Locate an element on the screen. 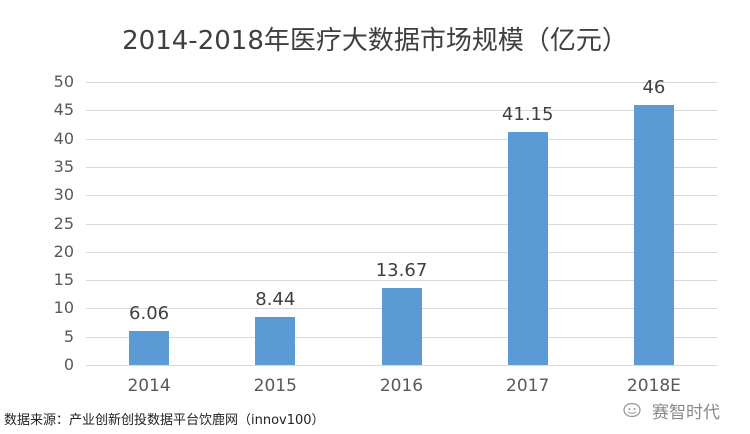  bar-2017 is located at coordinates (527, 248).